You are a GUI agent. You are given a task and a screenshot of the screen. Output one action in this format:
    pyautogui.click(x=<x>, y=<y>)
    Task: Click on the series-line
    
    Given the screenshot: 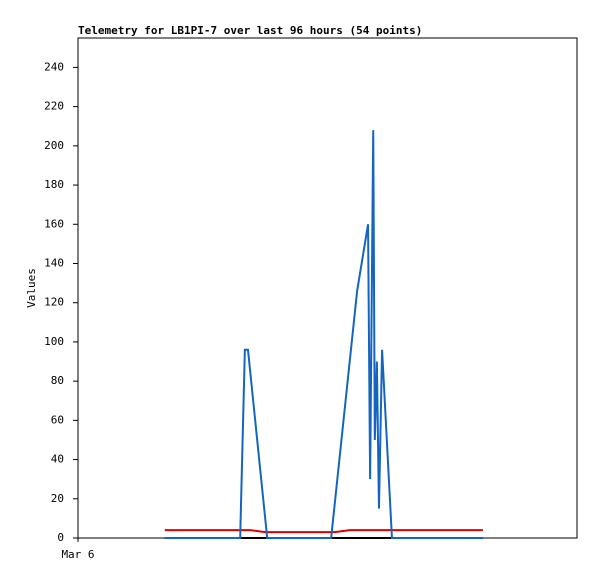 What is the action you would take?
    pyautogui.click(x=323, y=531)
    